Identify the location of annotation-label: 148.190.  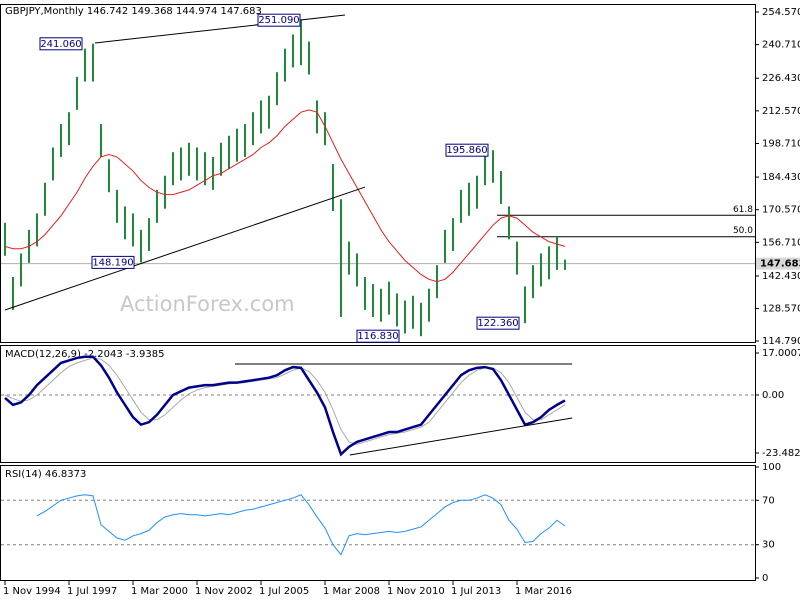
(112, 262).